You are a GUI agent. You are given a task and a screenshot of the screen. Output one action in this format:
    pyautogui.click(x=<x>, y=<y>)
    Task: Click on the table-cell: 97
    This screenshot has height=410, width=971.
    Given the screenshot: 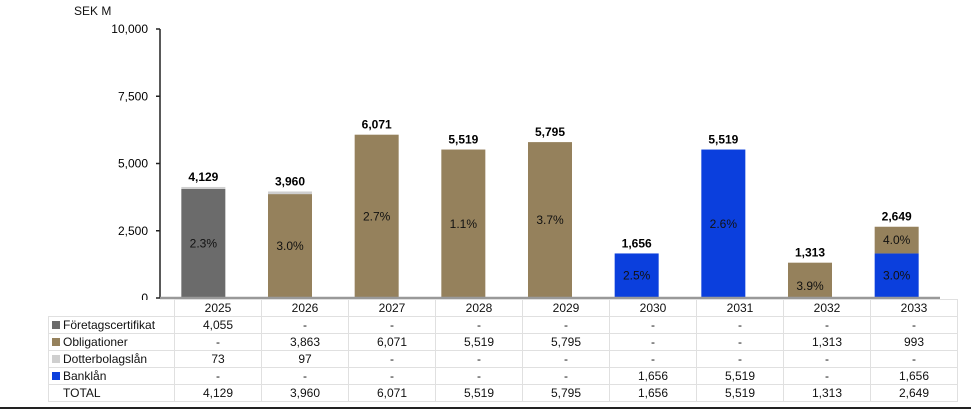 What is the action you would take?
    pyautogui.click(x=305, y=359)
    